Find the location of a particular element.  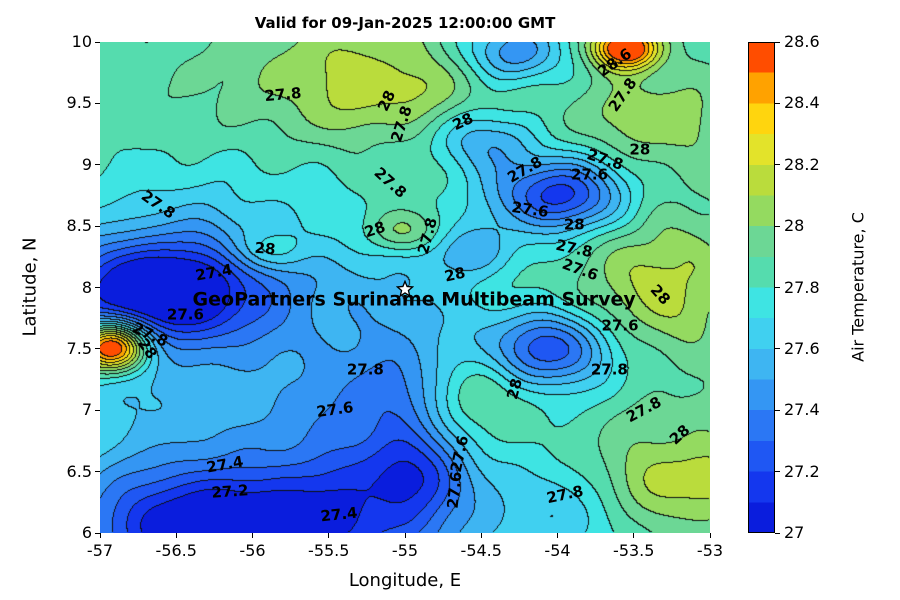

x-tick-label: -53.5 is located at coordinates (634, 550).